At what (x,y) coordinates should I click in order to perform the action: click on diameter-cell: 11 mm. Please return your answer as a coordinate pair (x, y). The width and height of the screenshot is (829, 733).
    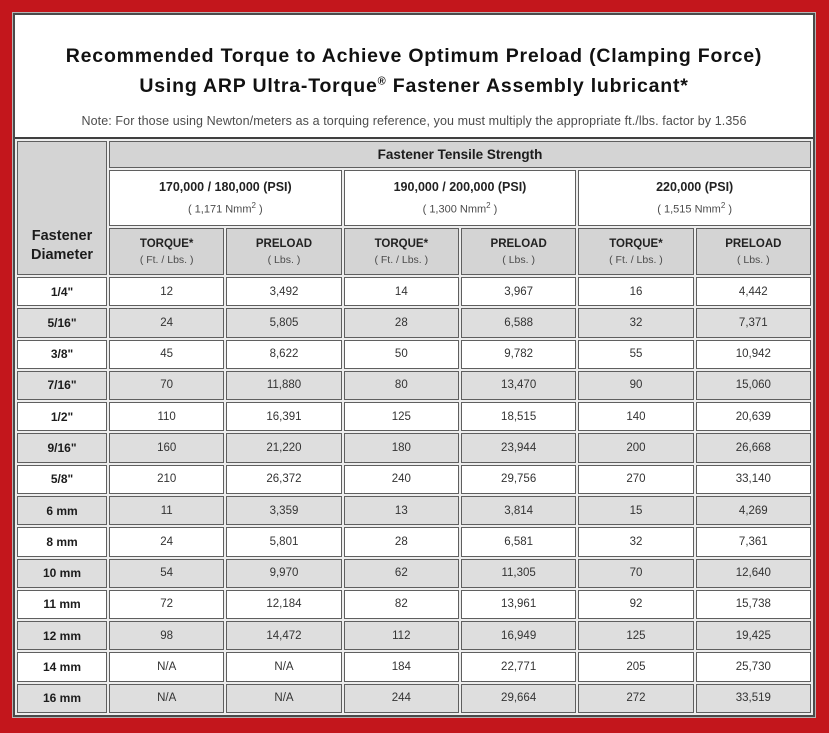
    Looking at the image, I should click on (62, 604).